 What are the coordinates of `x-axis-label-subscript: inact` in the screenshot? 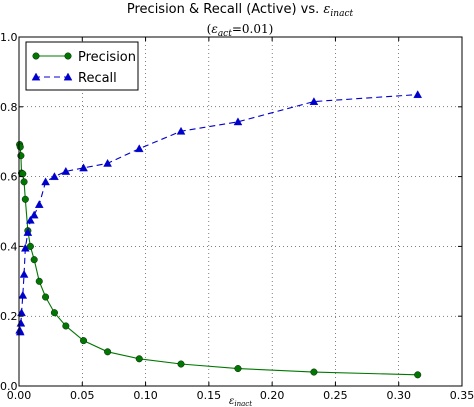 It's located at (243, 403).